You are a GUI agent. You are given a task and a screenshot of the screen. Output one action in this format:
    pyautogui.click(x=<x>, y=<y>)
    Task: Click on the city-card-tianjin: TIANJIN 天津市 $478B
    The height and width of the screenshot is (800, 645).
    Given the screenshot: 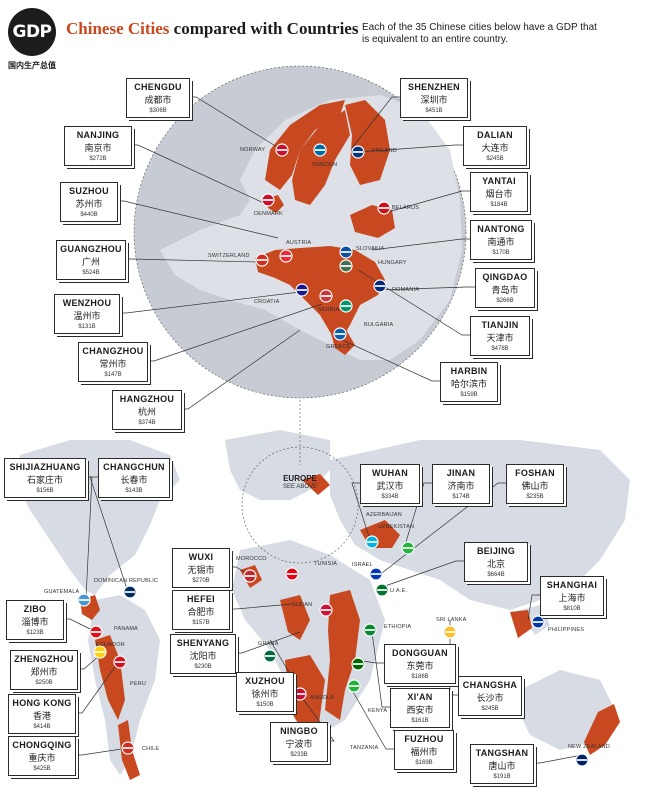 What is the action you would take?
    pyautogui.click(x=500, y=336)
    